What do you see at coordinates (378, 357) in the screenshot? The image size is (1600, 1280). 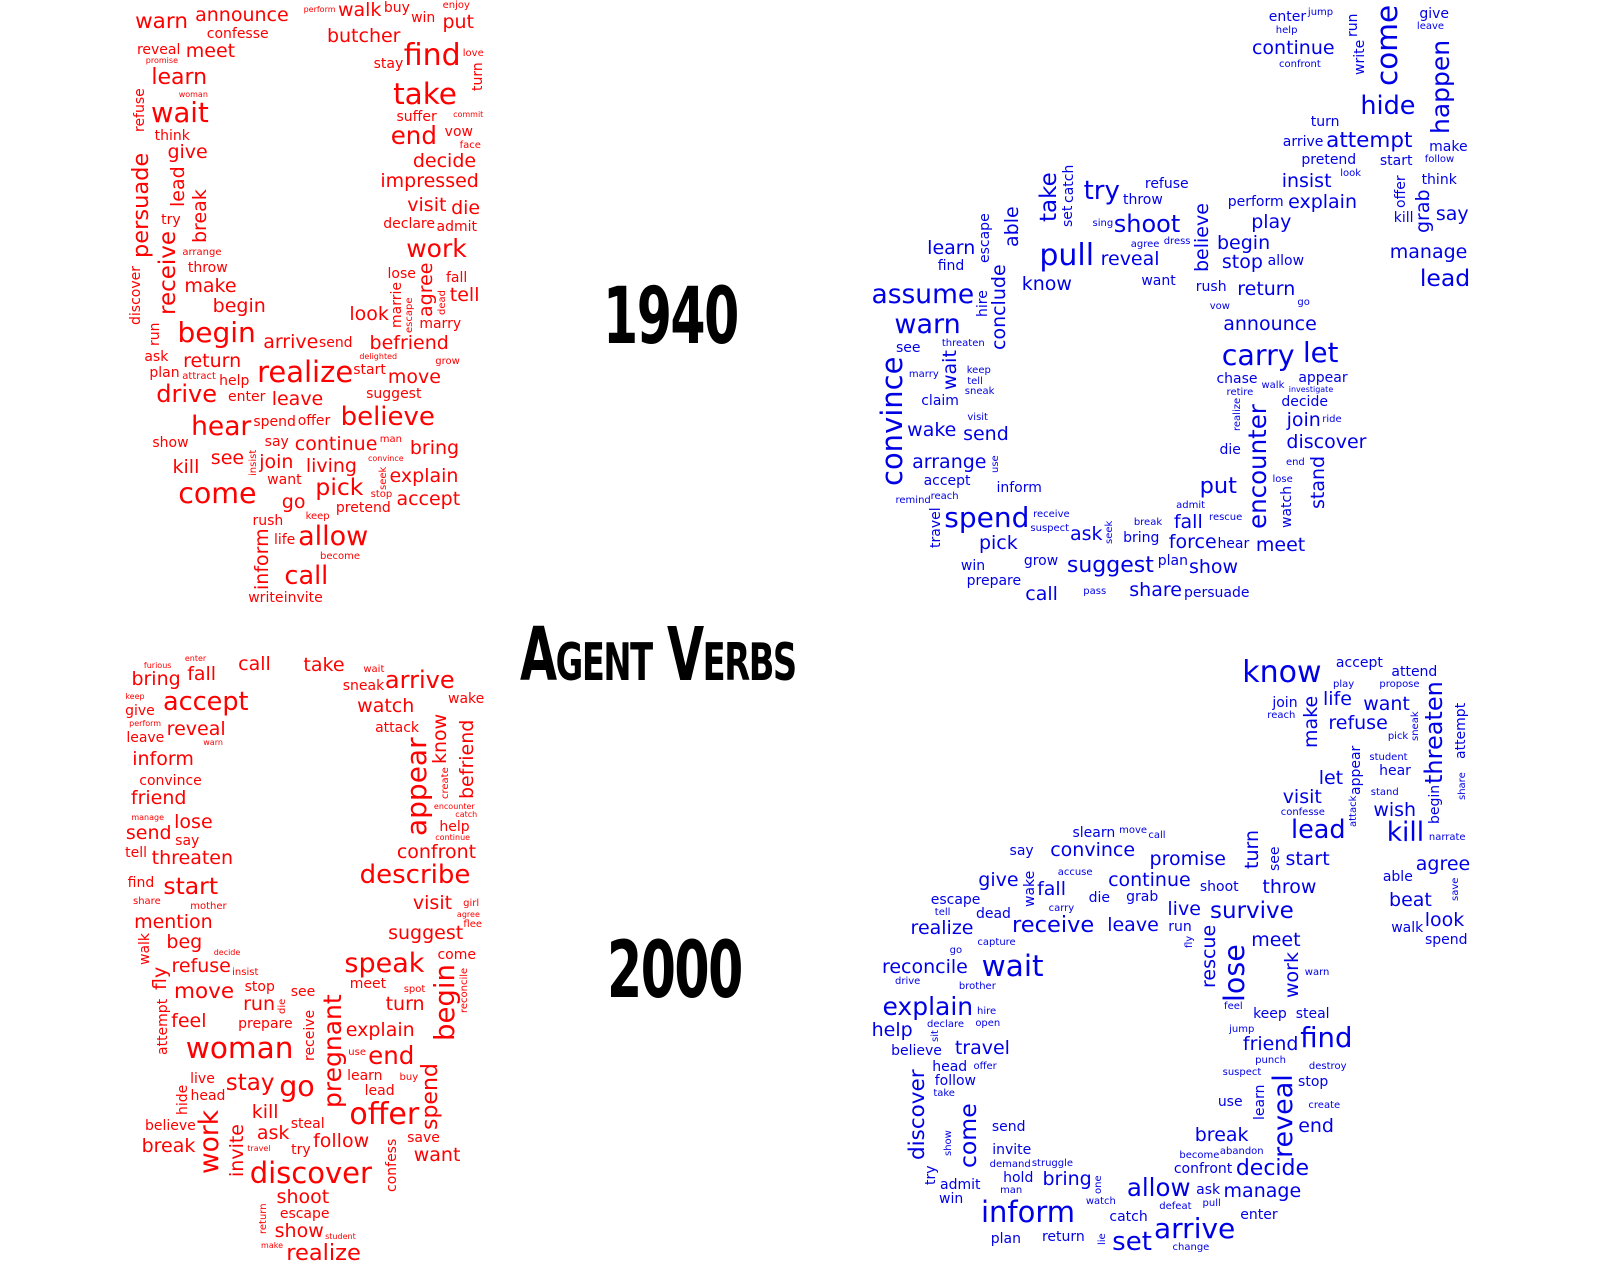 I see `word-delighted: delighted` at bounding box center [378, 357].